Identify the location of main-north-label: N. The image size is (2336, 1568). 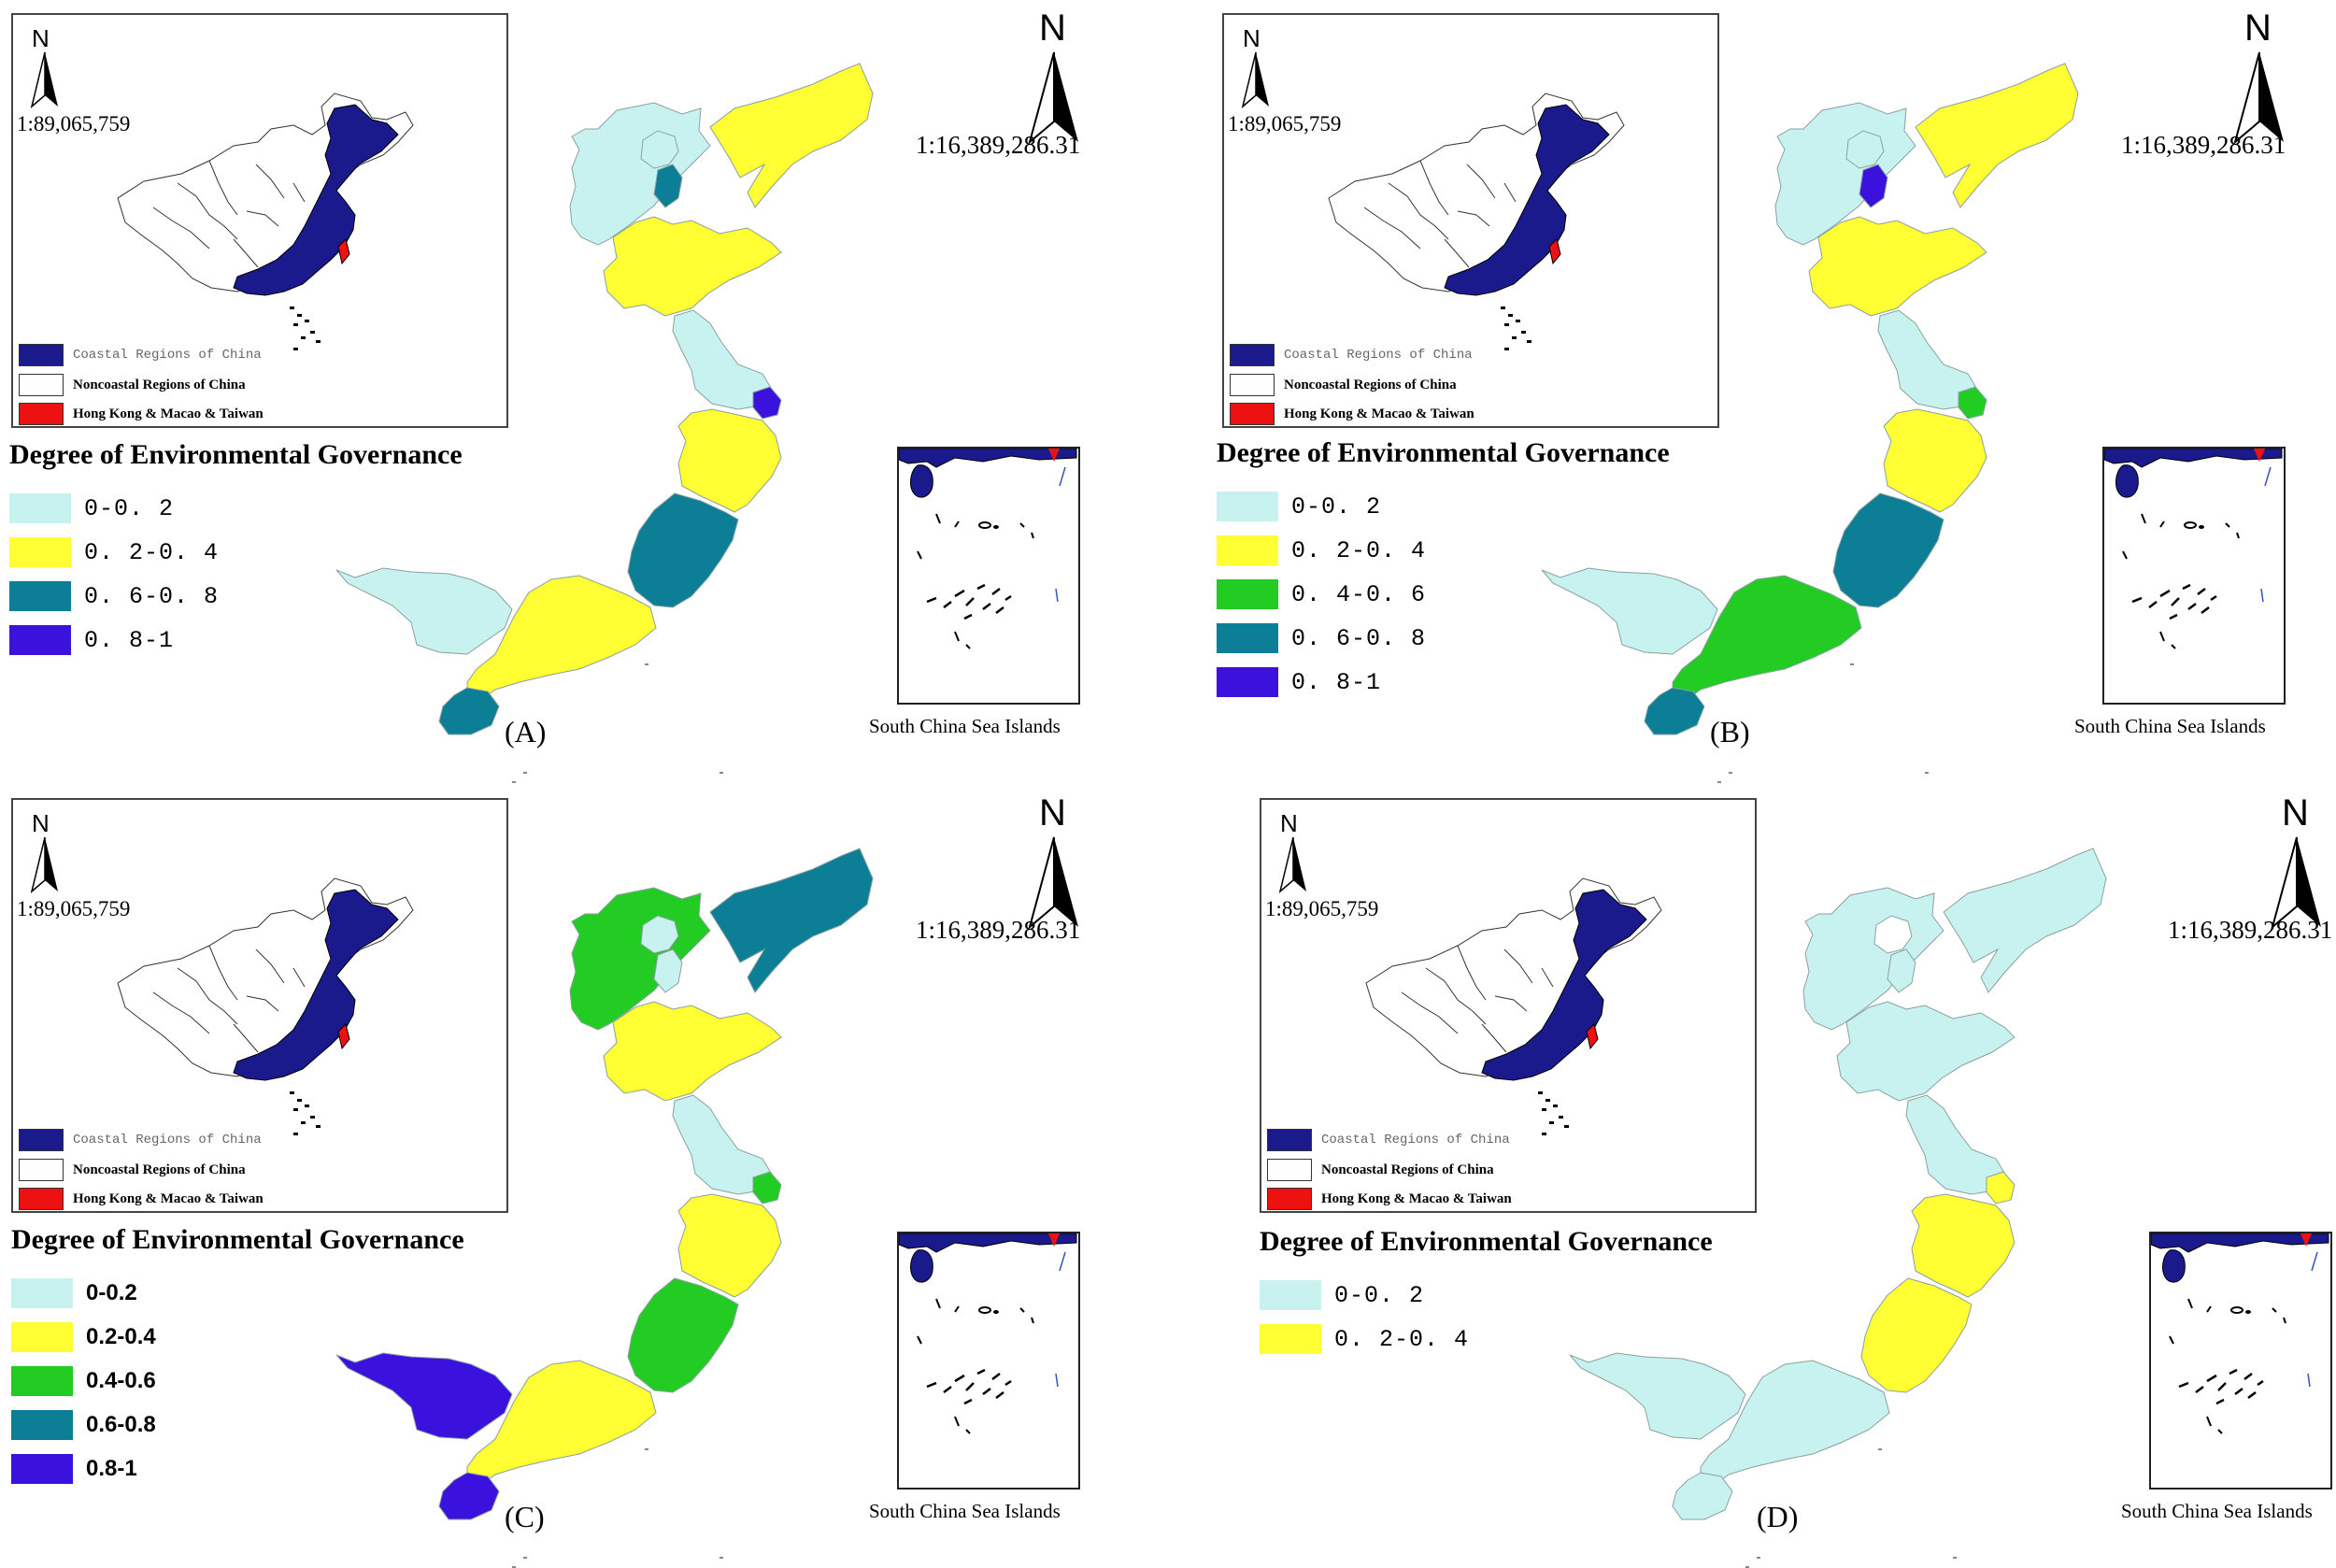
(2295, 813).